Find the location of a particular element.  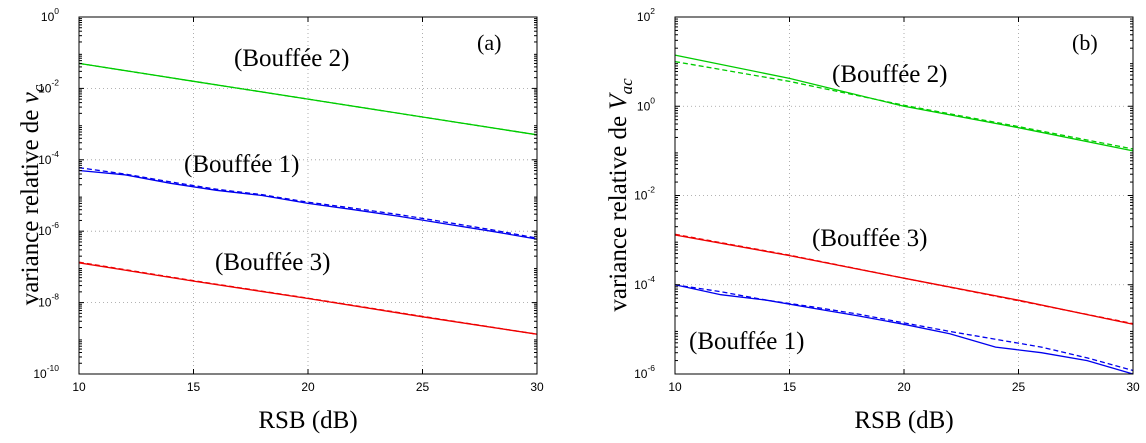

series-line-3-solid is located at coordinates (308, 204).